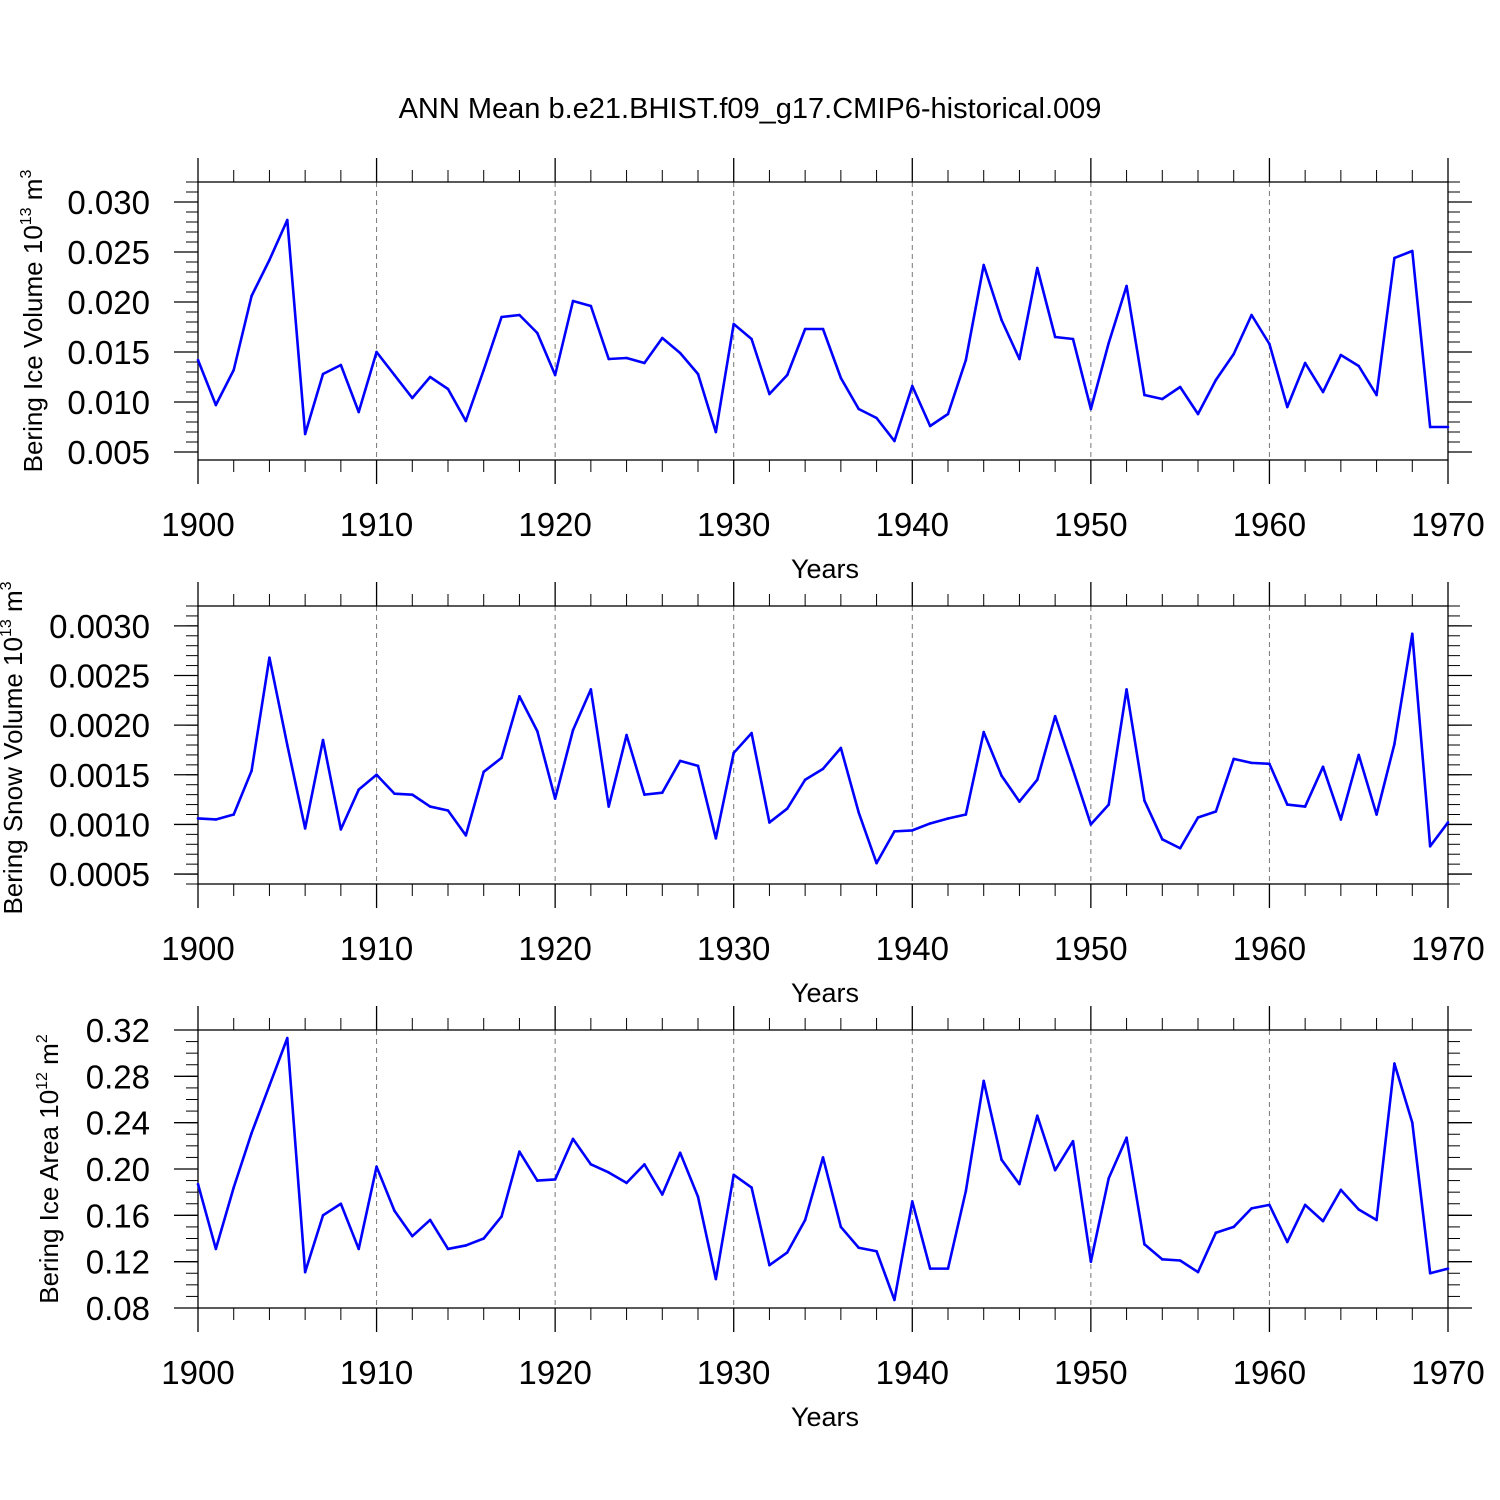  Describe the element at coordinates (1447, 948) in the screenshot. I see `x-tick-label: 1970` at that location.